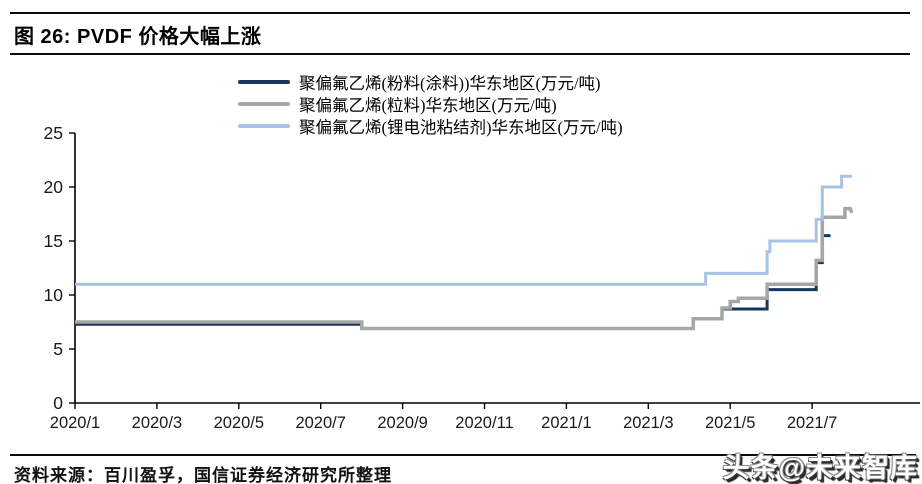  I want to click on x-tick-label: 2021/5, so click(730, 423).